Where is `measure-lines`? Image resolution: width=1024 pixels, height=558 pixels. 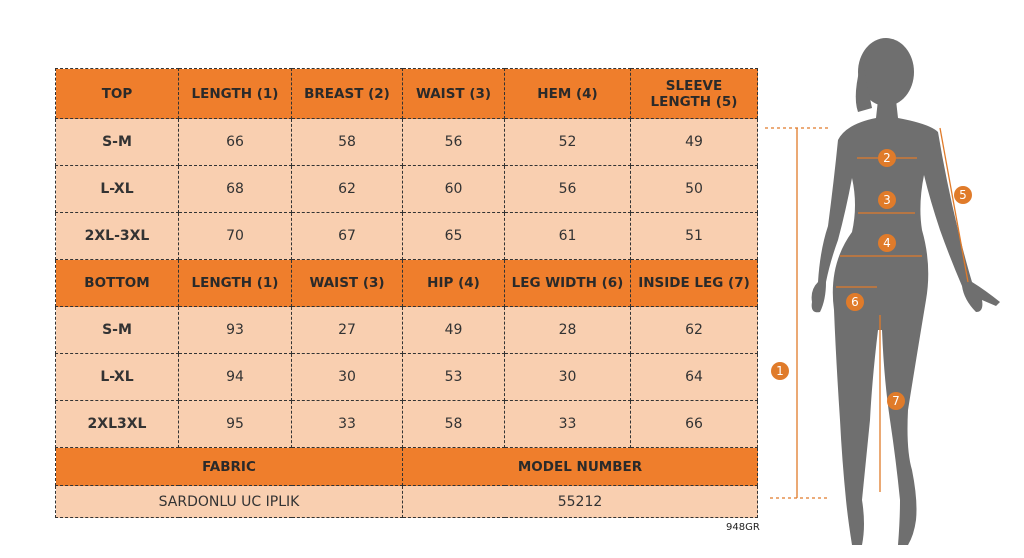 measure-lines is located at coordinates (867, 313).